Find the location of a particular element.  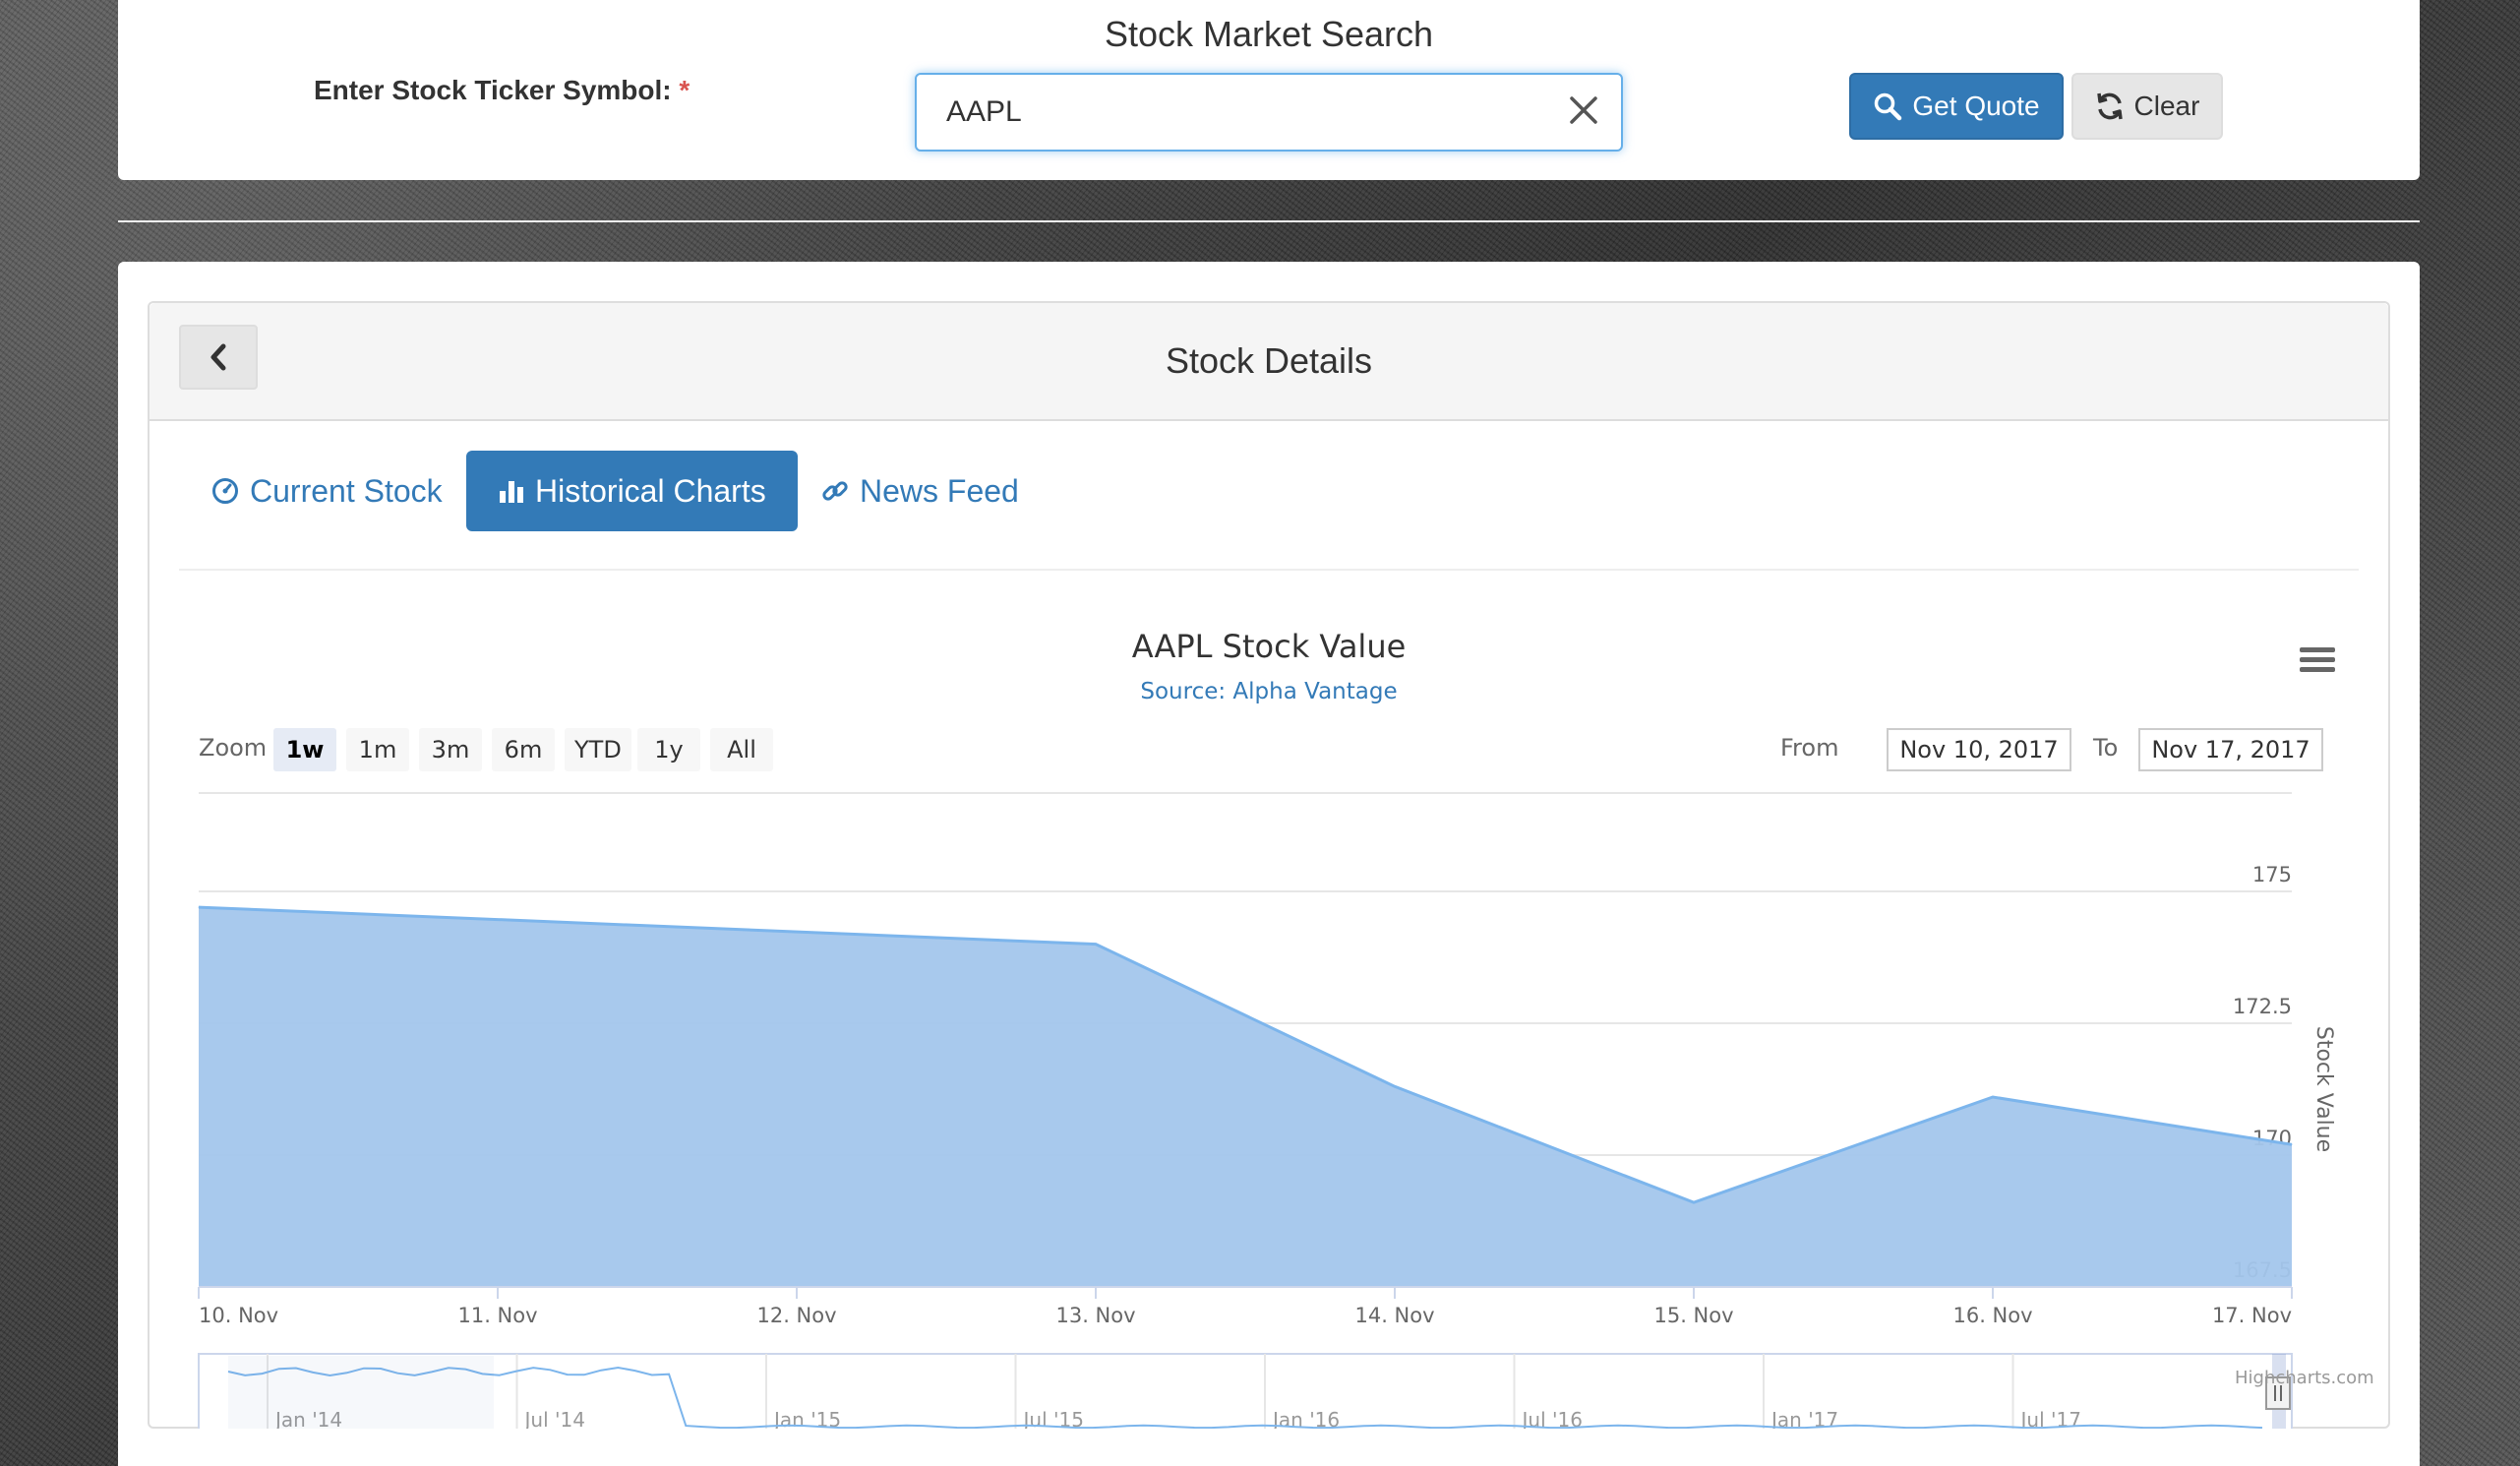

zoom-all-button: All is located at coordinates (741, 749).